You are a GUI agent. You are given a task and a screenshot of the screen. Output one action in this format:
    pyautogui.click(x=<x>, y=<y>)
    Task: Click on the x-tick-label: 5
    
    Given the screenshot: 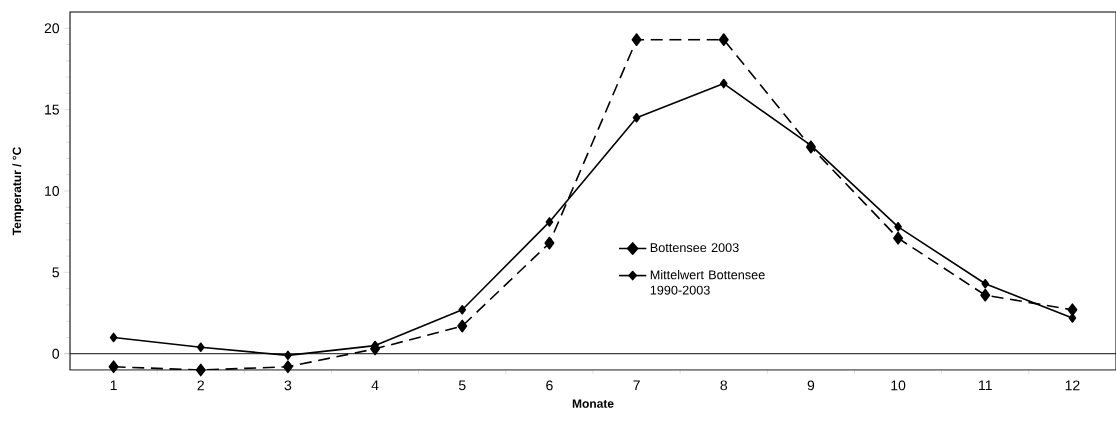 What is the action you would take?
    pyautogui.click(x=462, y=385)
    